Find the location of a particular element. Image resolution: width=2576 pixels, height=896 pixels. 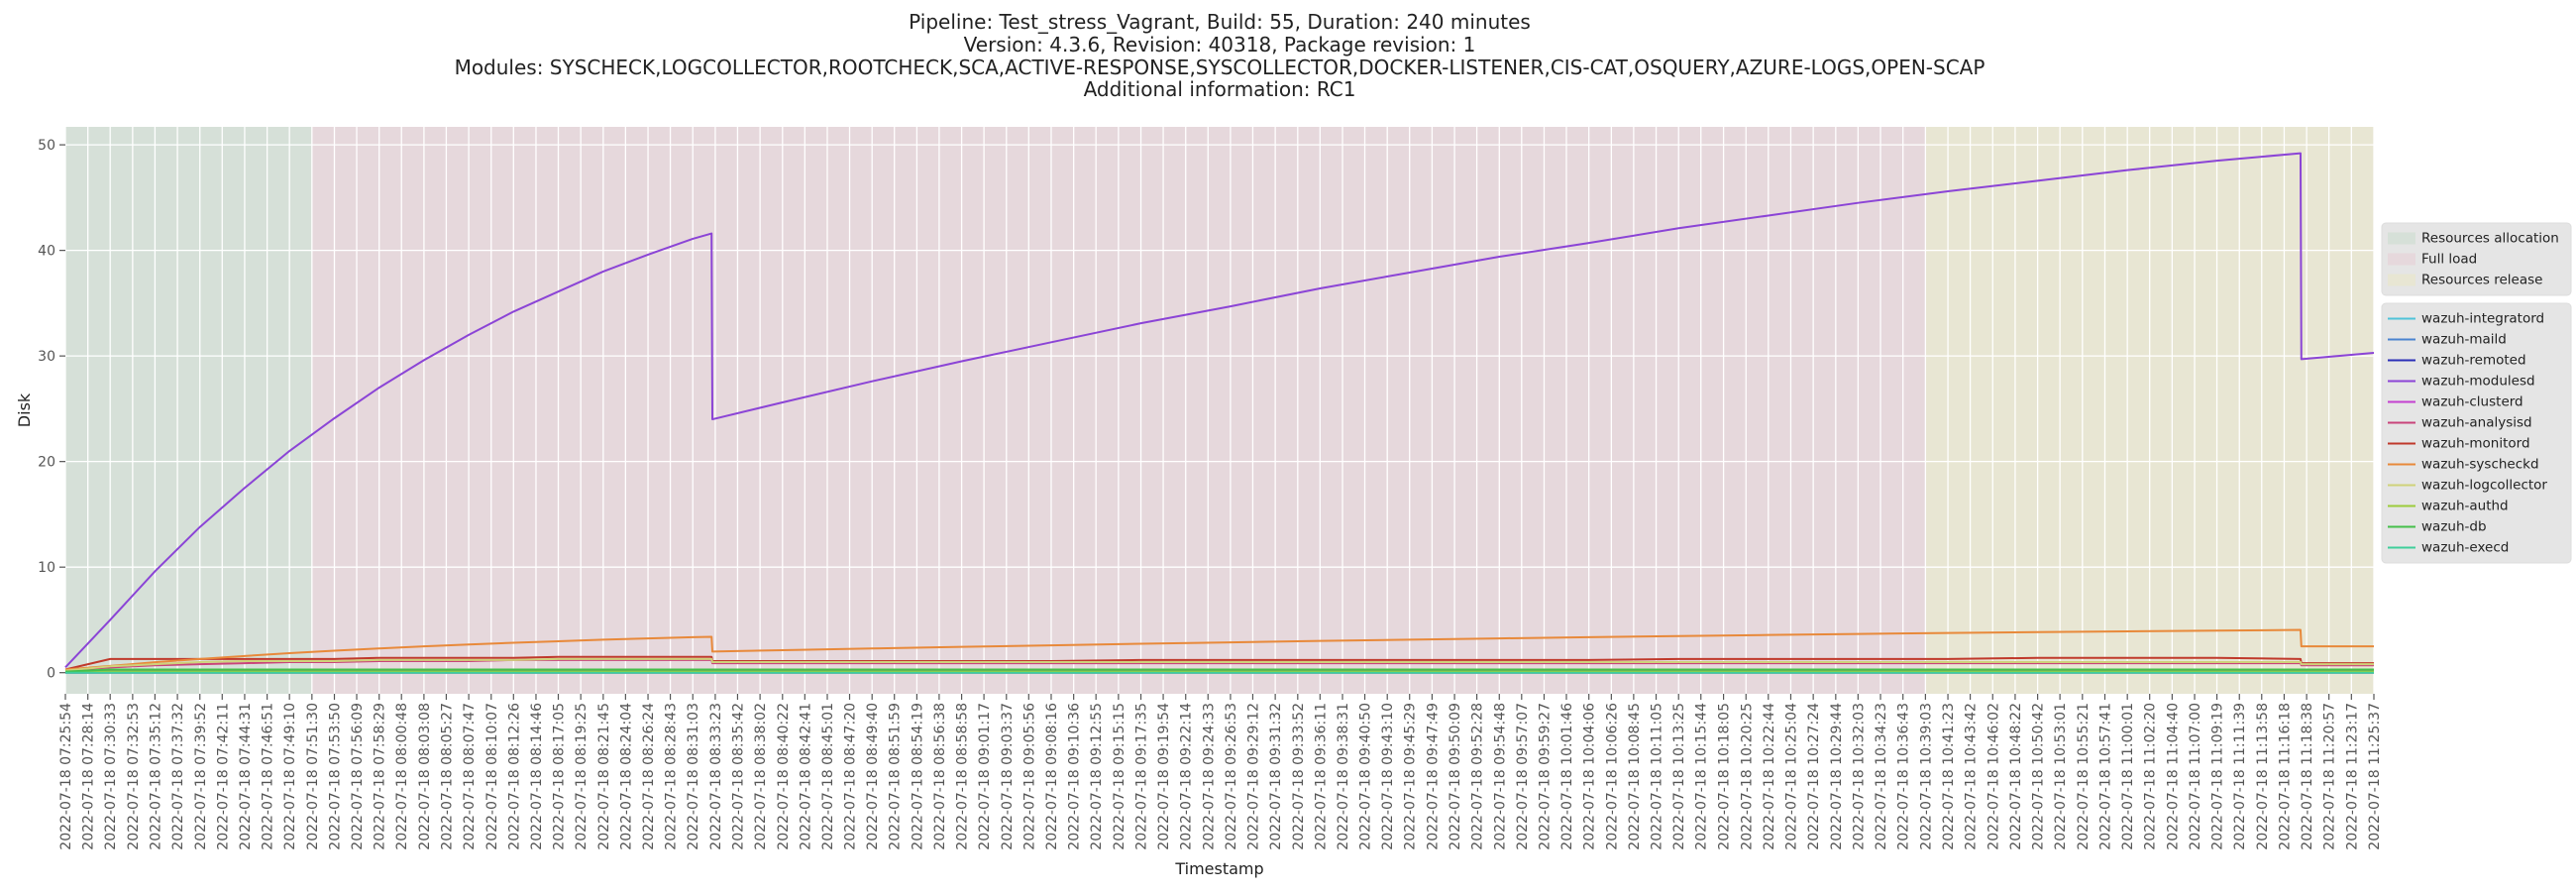

legend-label: wazuh-clusterd is located at coordinates (2472, 402).